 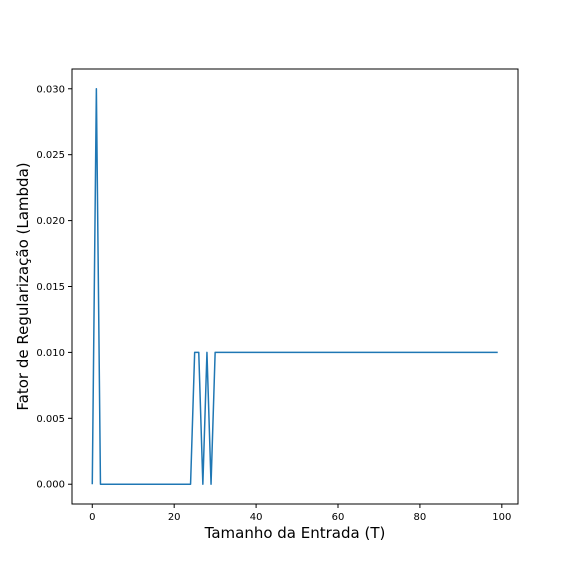 What do you see at coordinates (501, 517) in the screenshot?
I see `x-tick-label: 100` at bounding box center [501, 517].